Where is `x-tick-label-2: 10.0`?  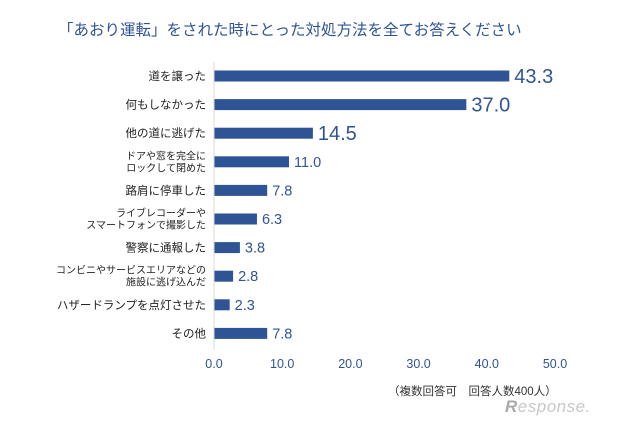 x-tick-label-2: 10.0 is located at coordinates (282, 364).